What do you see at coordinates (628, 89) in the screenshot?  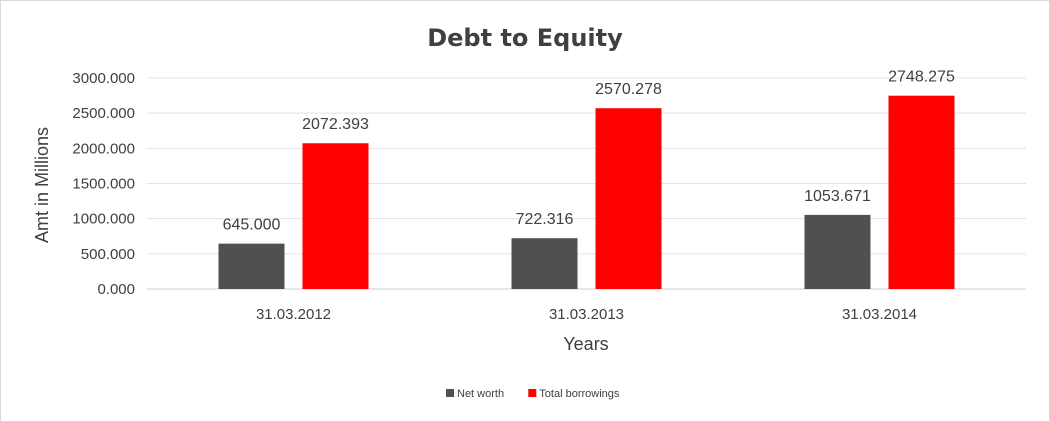 I see `data-label: 2570.278` at bounding box center [628, 89].